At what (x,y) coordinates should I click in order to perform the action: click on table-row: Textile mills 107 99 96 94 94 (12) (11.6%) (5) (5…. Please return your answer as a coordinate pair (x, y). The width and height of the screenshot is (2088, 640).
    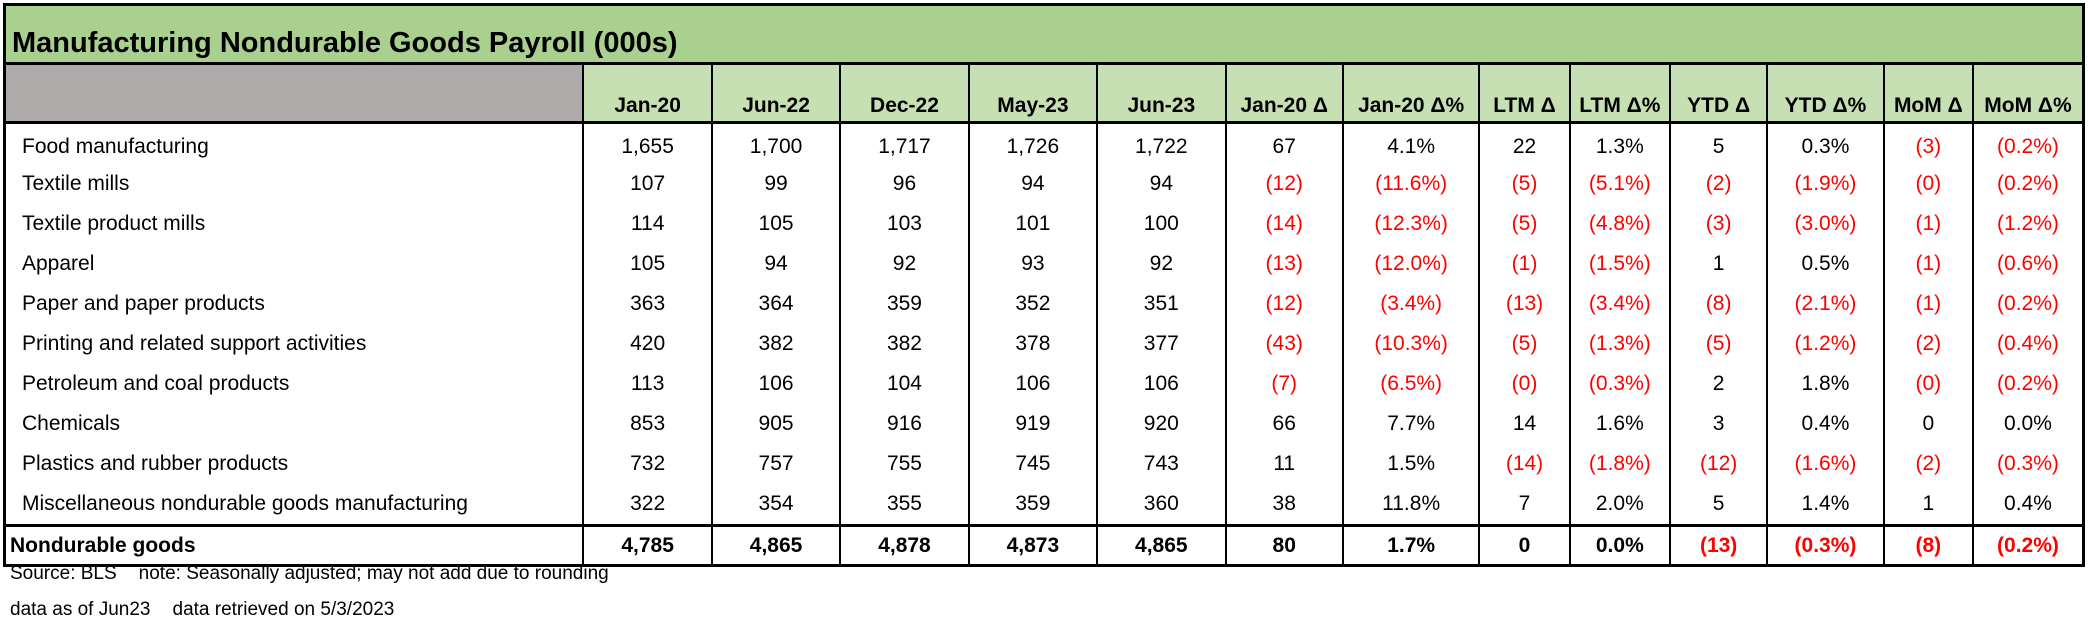
    Looking at the image, I should click on (1044, 184).